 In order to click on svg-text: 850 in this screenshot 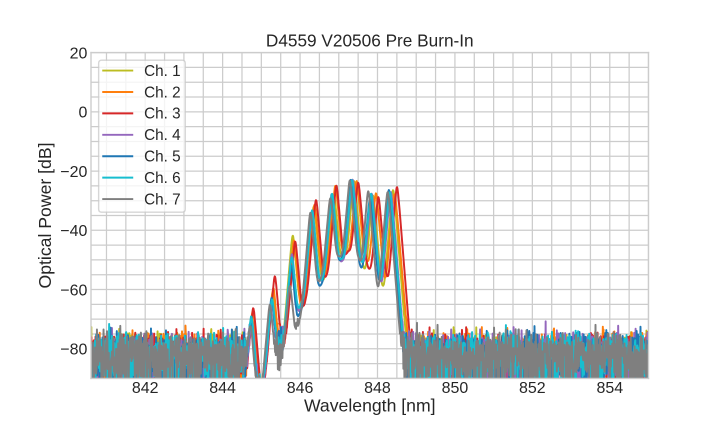, I will do `click(455, 388)`.